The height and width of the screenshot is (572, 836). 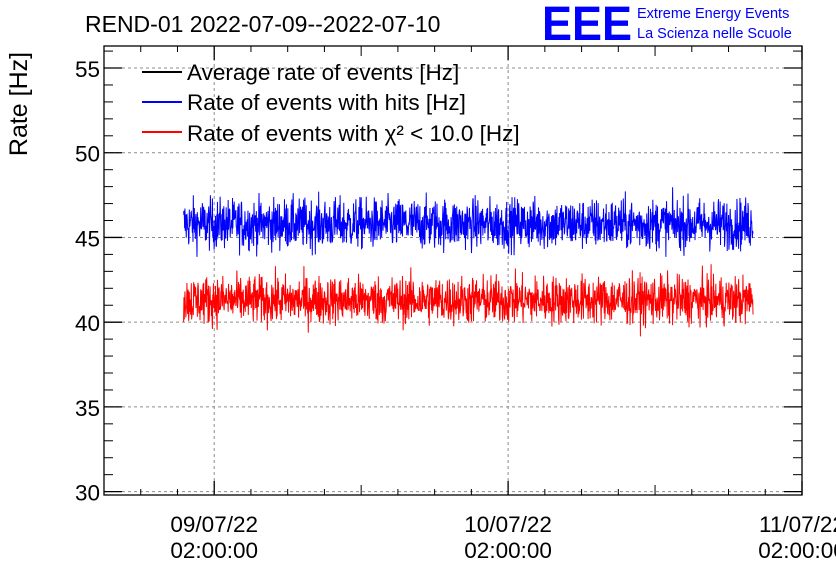 I want to click on org-name-line2: La Scienza nelle Scuole, so click(x=714, y=34).